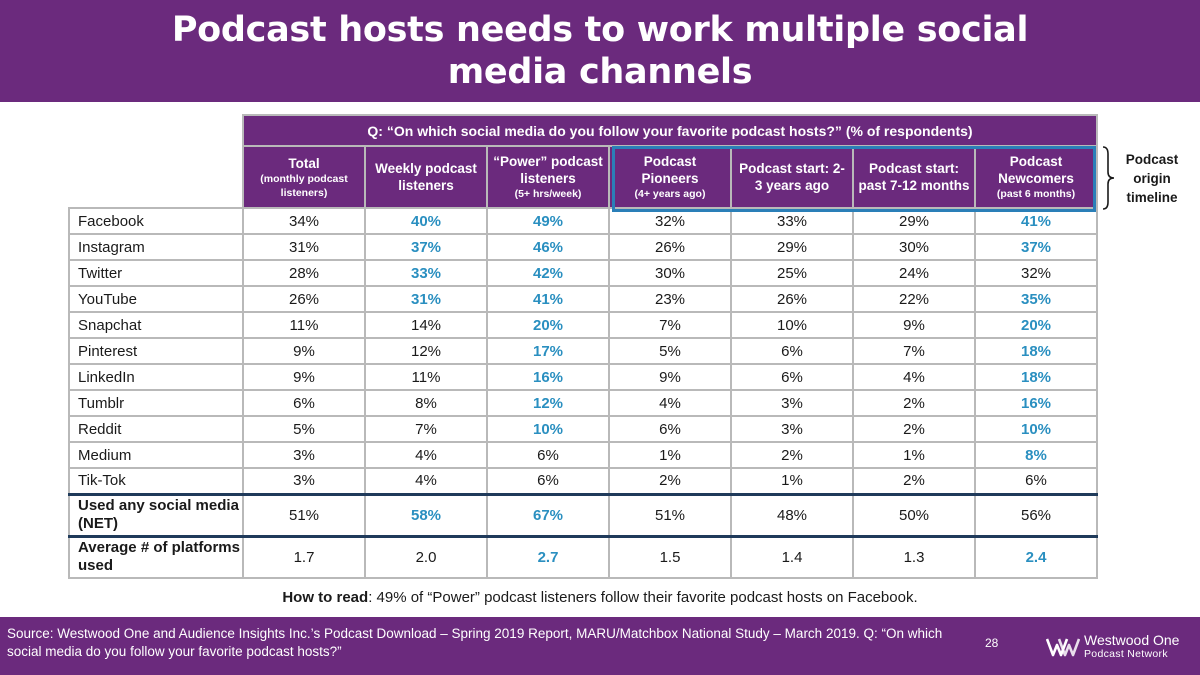  I want to click on row-label: Twitter, so click(156, 273).